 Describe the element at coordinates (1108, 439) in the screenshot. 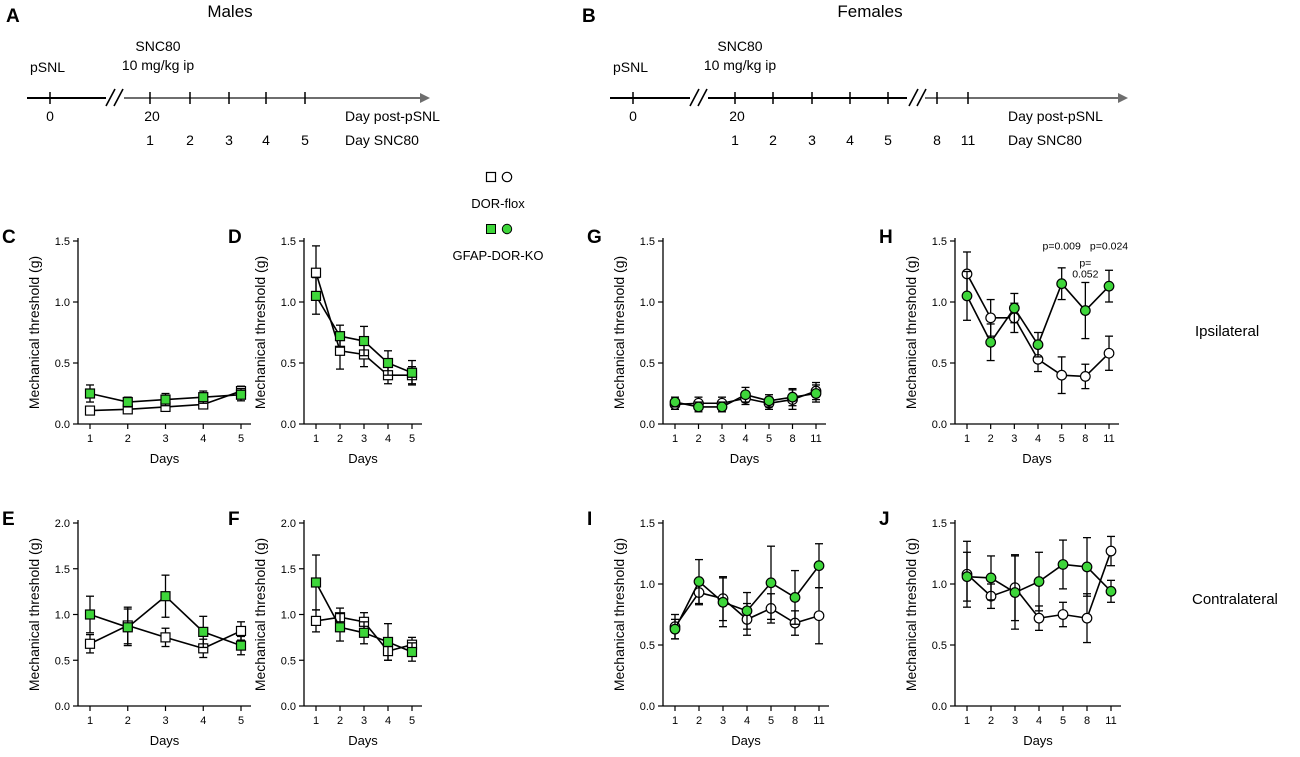

I see `x-tick-label: 11` at that location.